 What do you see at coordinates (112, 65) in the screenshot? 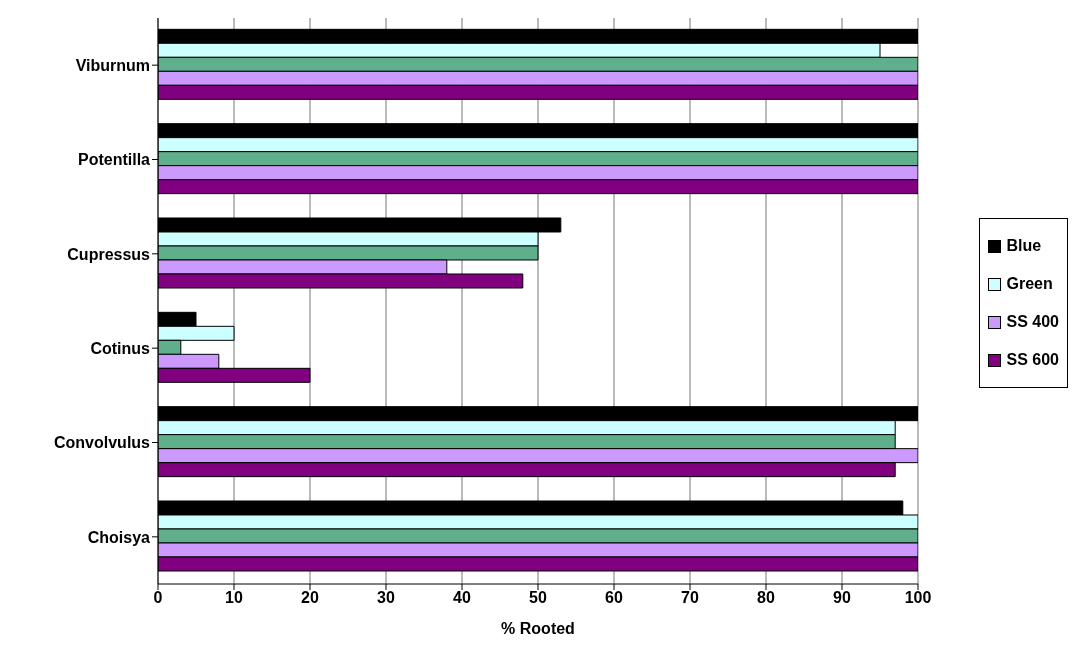
I see `y-tick-label: Viburnum` at bounding box center [112, 65].